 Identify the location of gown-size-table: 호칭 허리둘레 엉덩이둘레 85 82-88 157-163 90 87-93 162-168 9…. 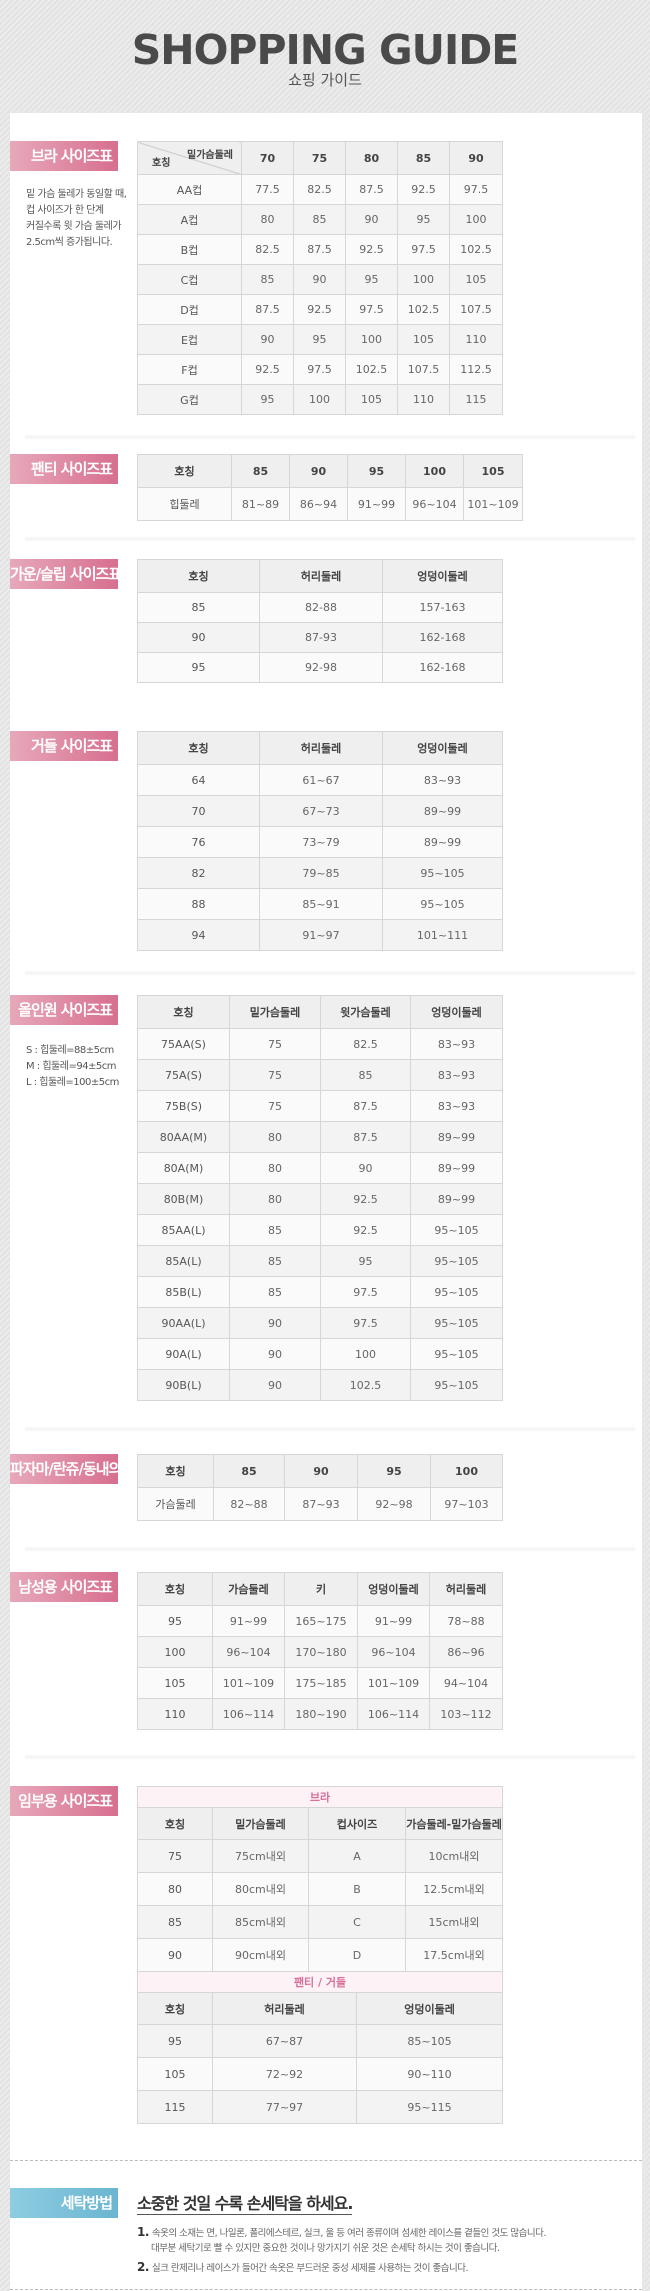
(320, 621).